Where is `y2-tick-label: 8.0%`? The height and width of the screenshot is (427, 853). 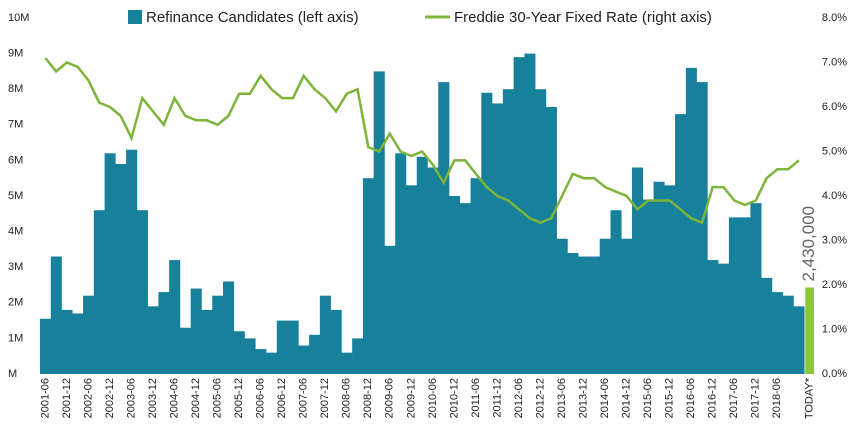
y2-tick-label: 8.0% is located at coordinates (834, 18).